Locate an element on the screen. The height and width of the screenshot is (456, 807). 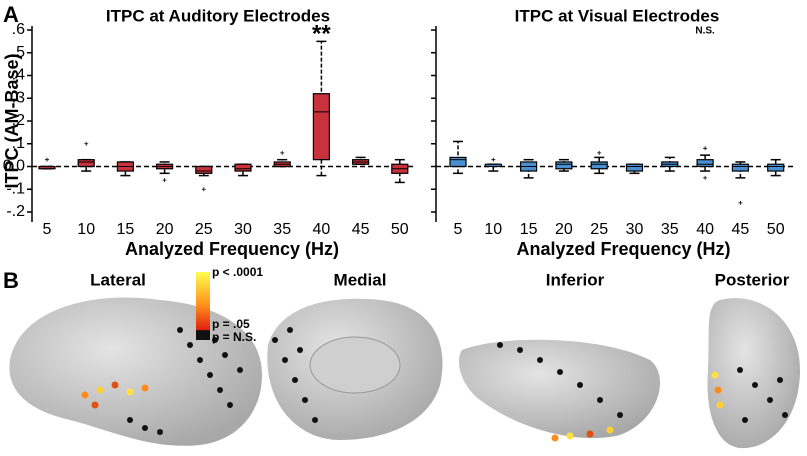
y-axis-label: ITPC (AM-Base) is located at coordinates (12, 120).